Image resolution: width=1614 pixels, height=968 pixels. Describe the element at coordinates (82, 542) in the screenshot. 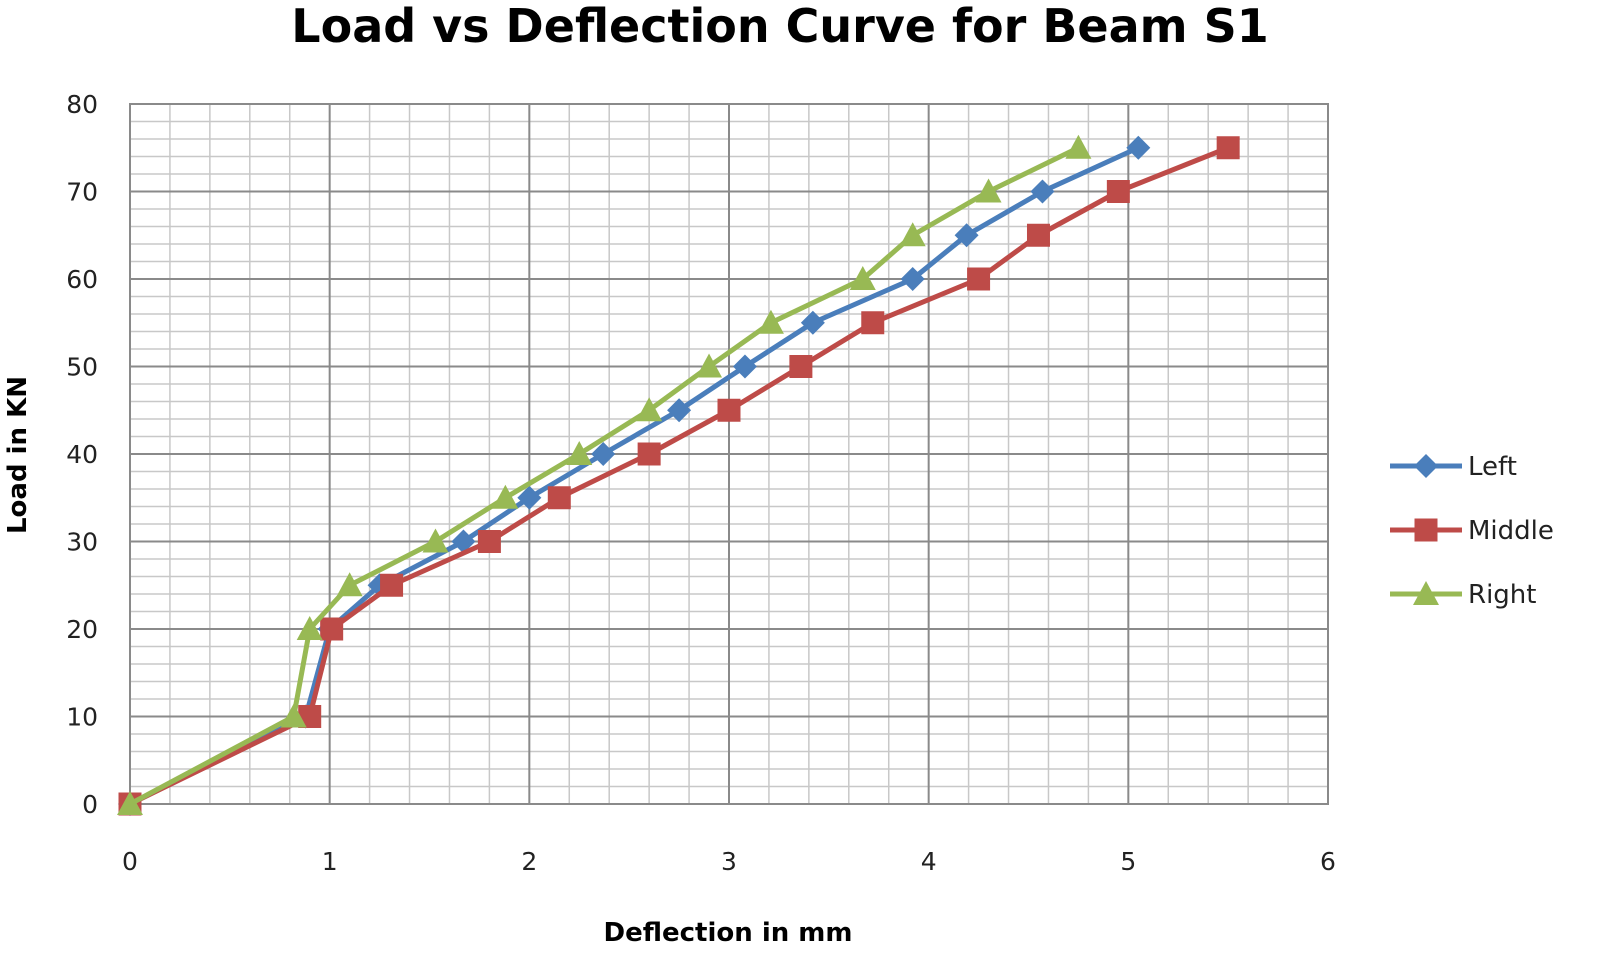

I see `y-tick-label: 30` at that location.